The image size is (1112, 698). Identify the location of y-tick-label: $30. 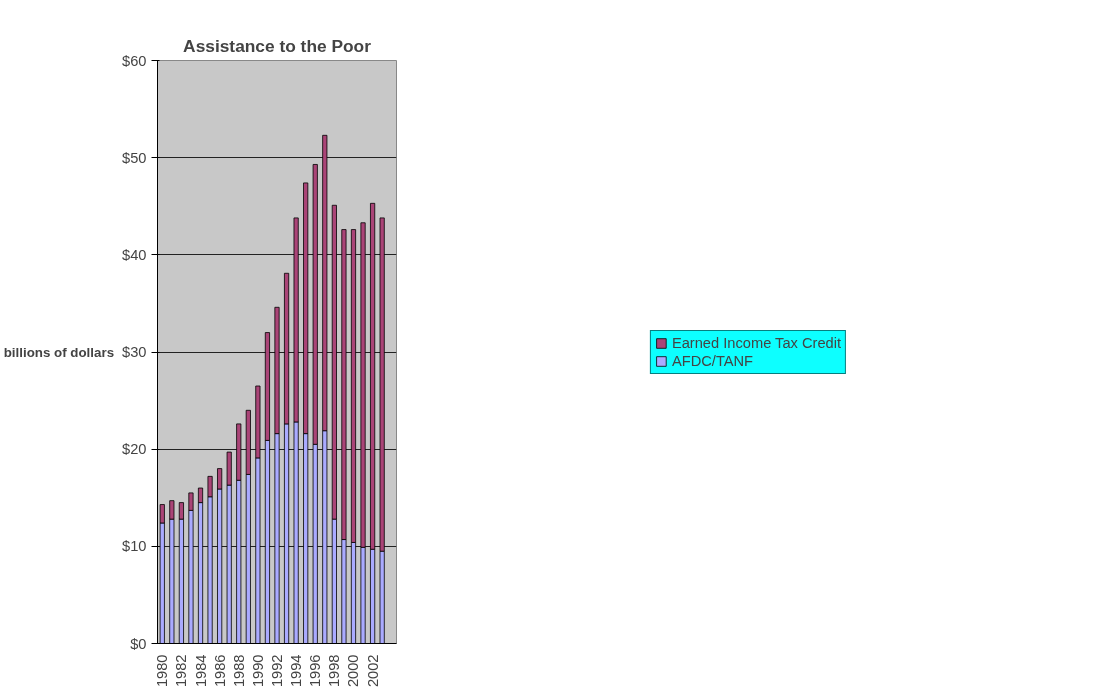
(134, 352).